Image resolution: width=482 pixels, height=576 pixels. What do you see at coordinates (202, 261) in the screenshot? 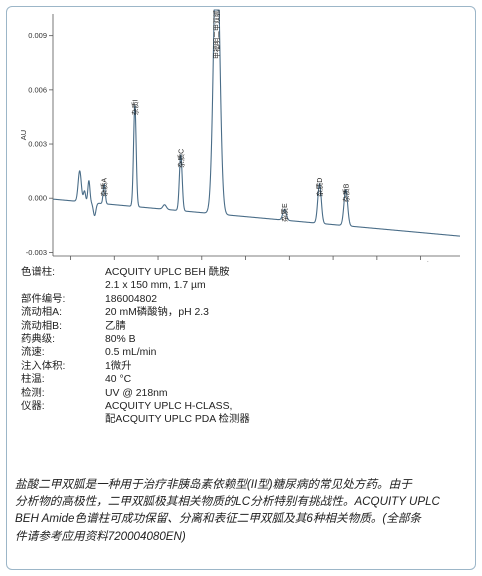
I see `x-tick-label: 2.0` at bounding box center [202, 261].